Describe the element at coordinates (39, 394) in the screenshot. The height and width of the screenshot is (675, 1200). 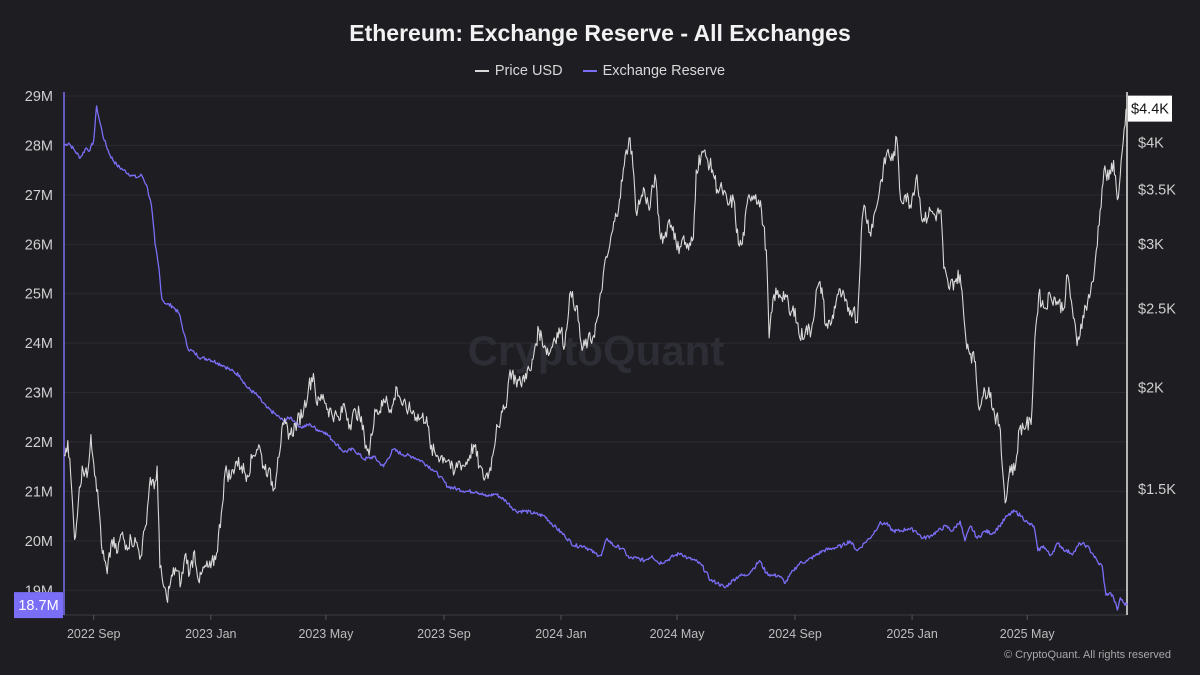
I see `left-tick-label: 23M` at that location.